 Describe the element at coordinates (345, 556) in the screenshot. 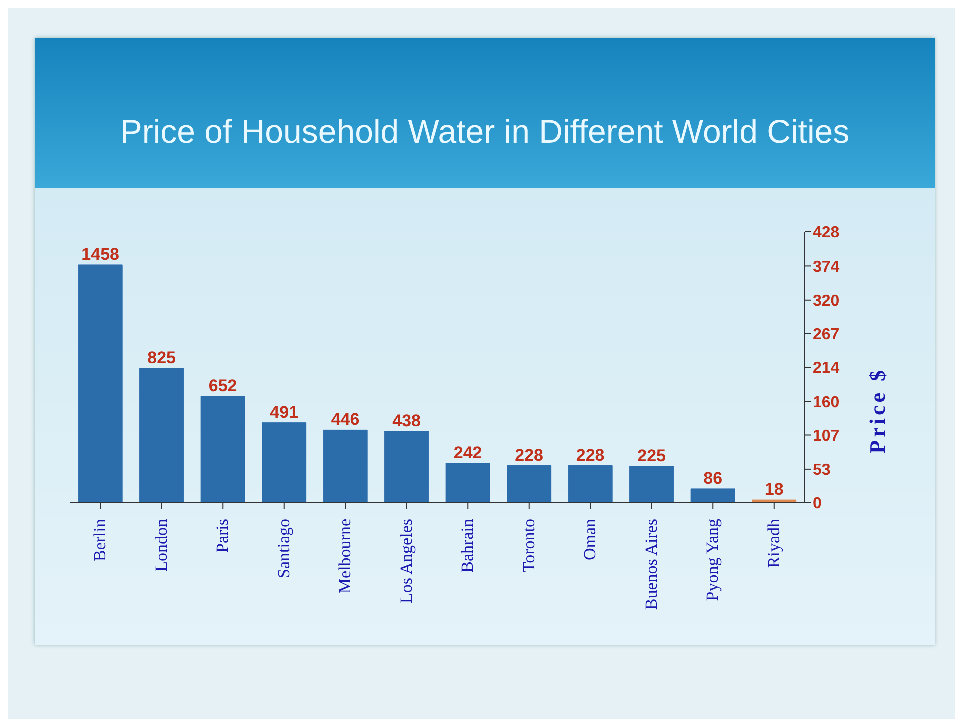

I see `x-tick-label: Melbourne` at that location.